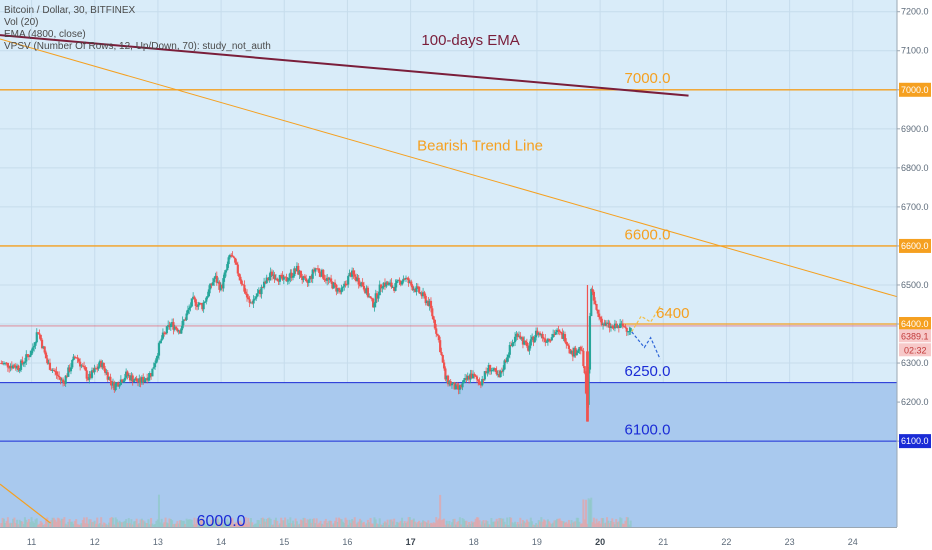  Describe the element at coordinates (69, 10) in the screenshot. I see `legend-symbol: Bitcoin / Dollar, 30, BITFINEX` at that location.